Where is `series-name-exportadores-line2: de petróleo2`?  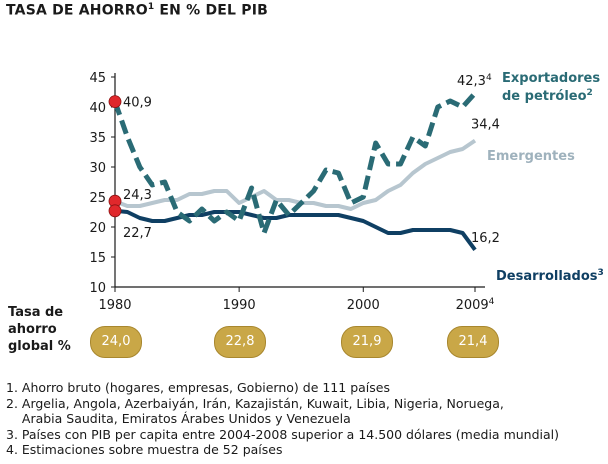
series-name-exportadores-line2: de petróleo2 is located at coordinates (547, 96).